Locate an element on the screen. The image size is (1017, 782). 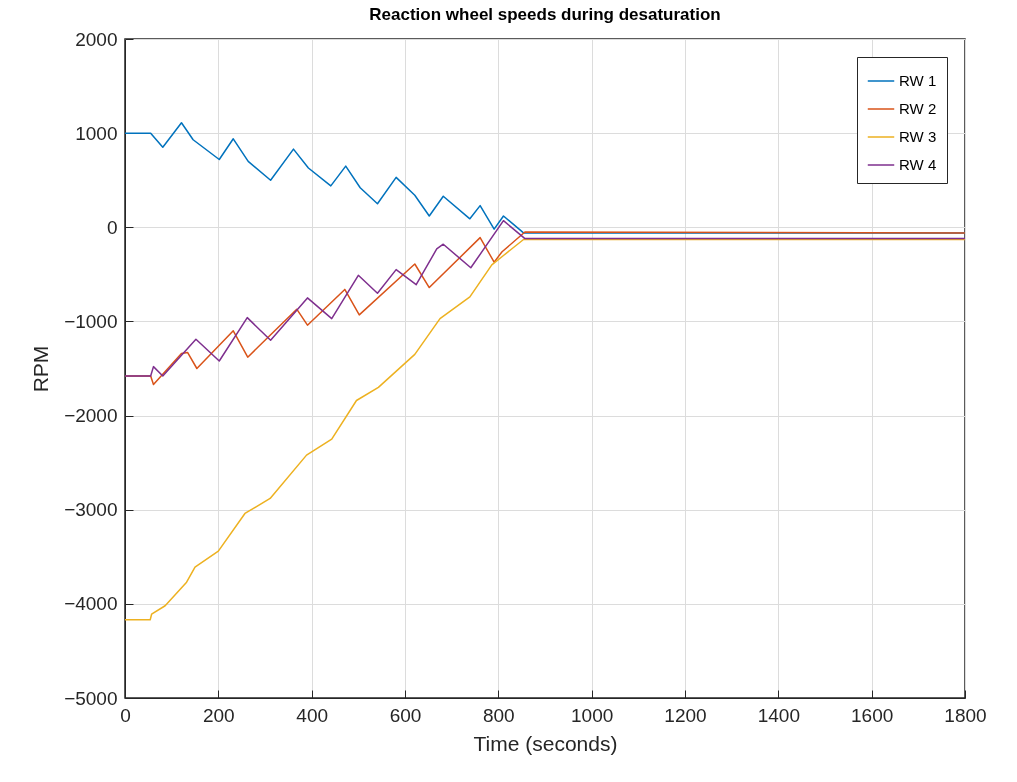
legend-label: RW 4 is located at coordinates (918, 164).